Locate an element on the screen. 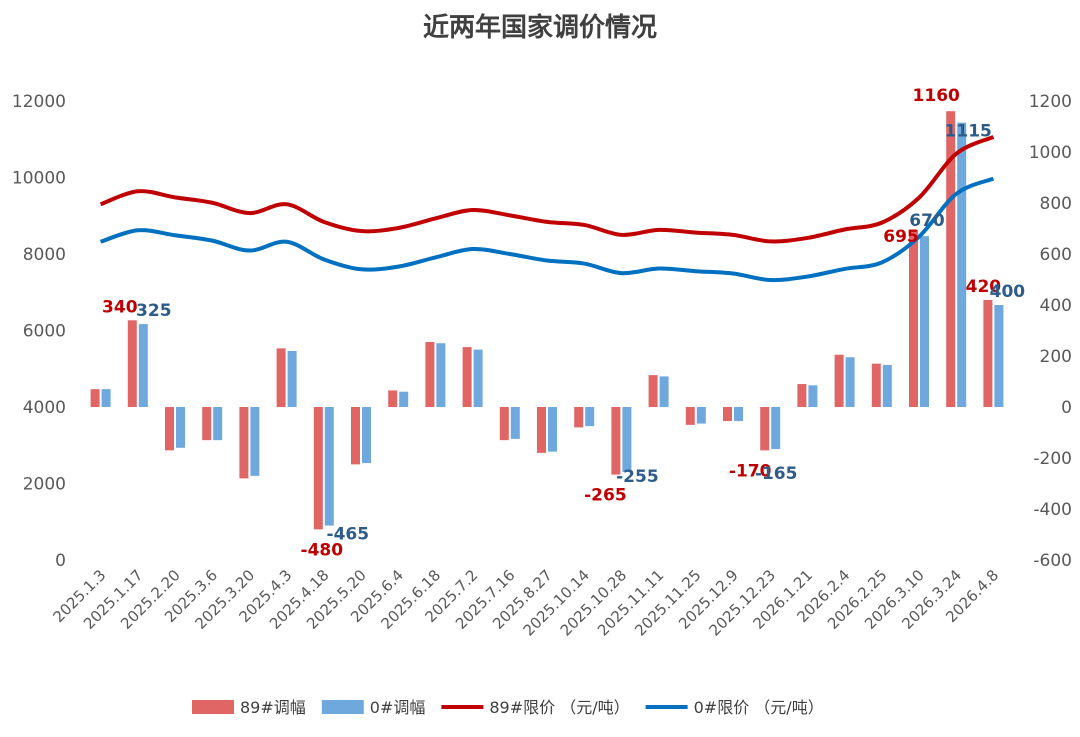 The image size is (1080, 737). data-label-89: 695 is located at coordinates (901, 237).